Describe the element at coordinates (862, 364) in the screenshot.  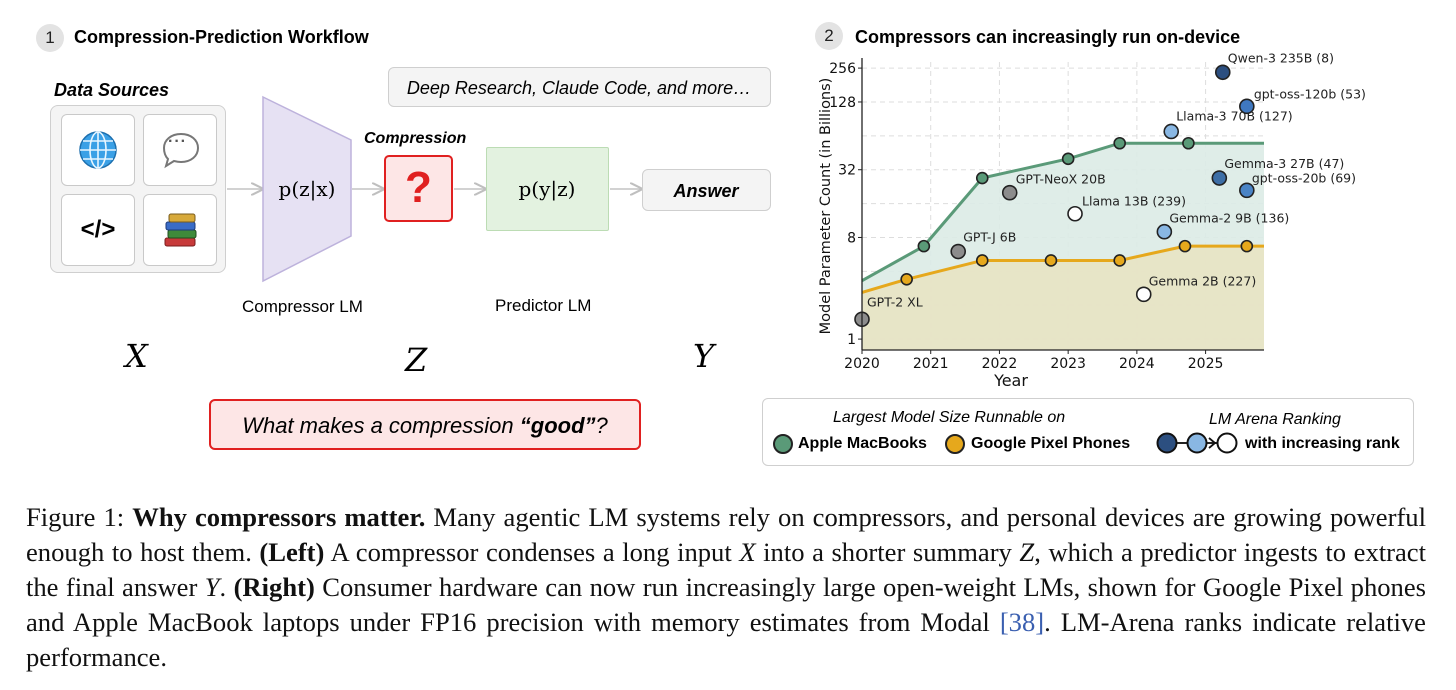
I see `x-tick-label: 2020` at that location.